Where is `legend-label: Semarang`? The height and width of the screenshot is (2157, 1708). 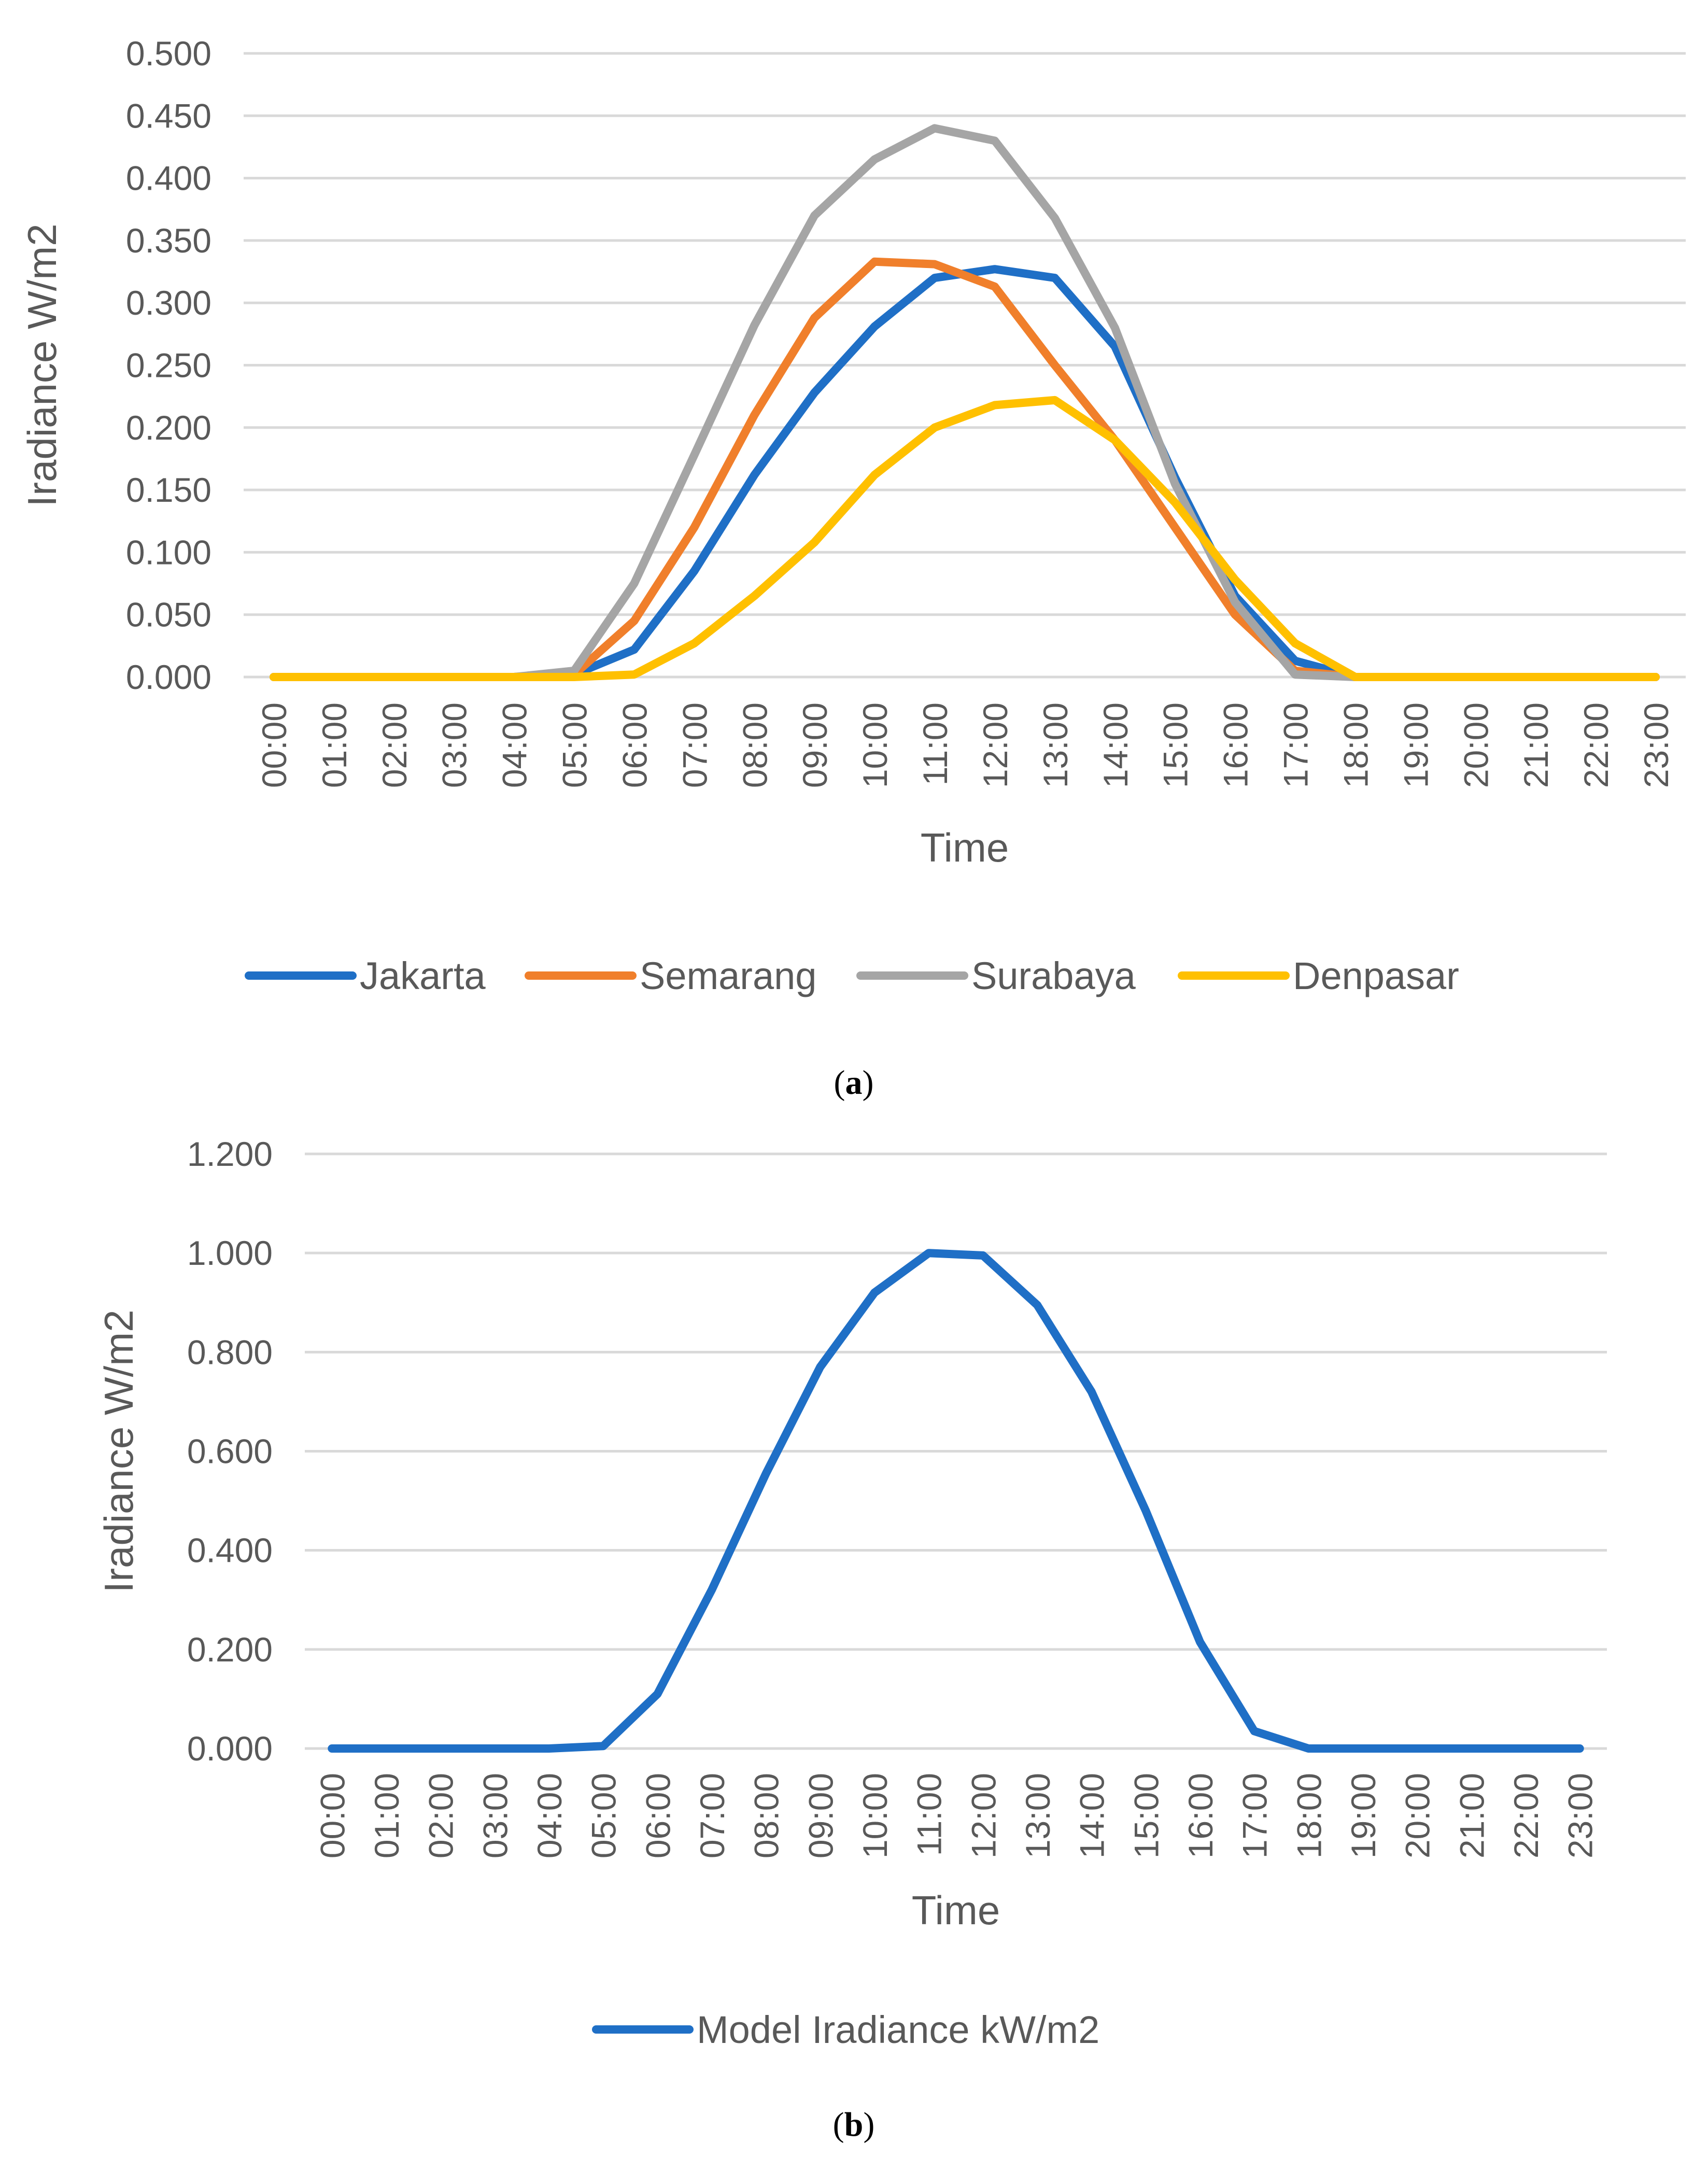
legend-label: Semarang is located at coordinates (728, 975).